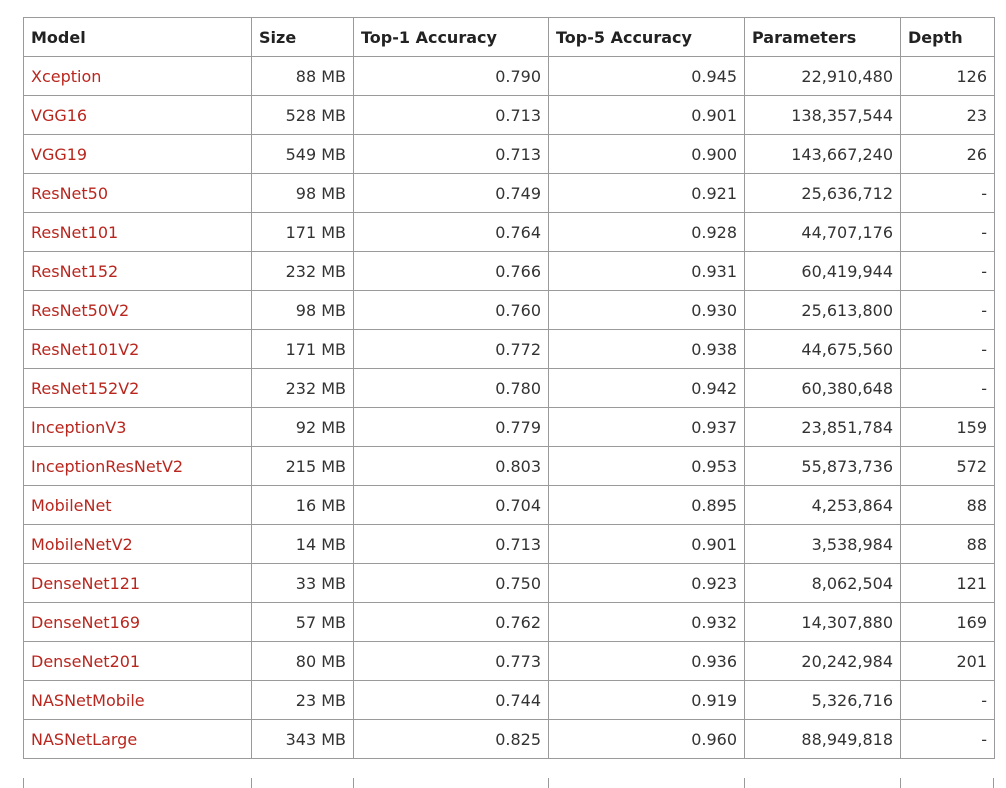 This screenshot has height=788, width=1006. Describe the element at coordinates (509, 427) in the screenshot. I see `table-row: InceptionV3 92 MB 0.779 0.937 23,851,784 159` at that location.